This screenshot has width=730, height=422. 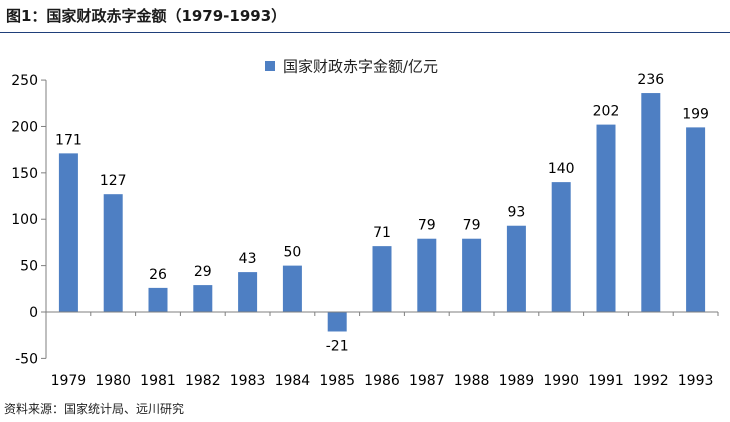 I want to click on data-label: 199, so click(x=695, y=114).